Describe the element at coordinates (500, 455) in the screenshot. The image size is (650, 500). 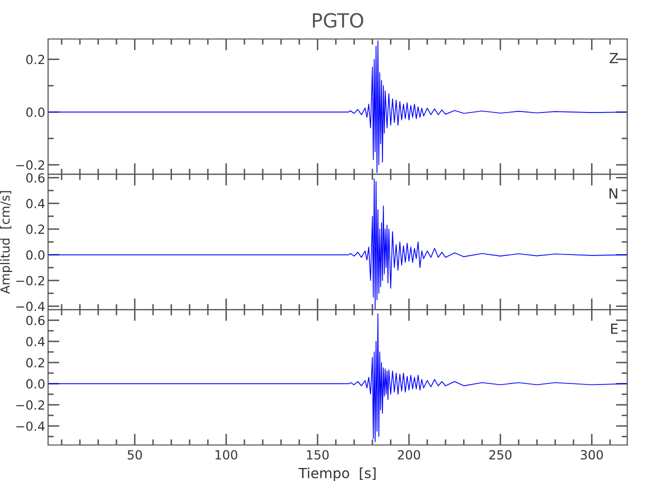
I see `x-tick-label: 250` at that location.